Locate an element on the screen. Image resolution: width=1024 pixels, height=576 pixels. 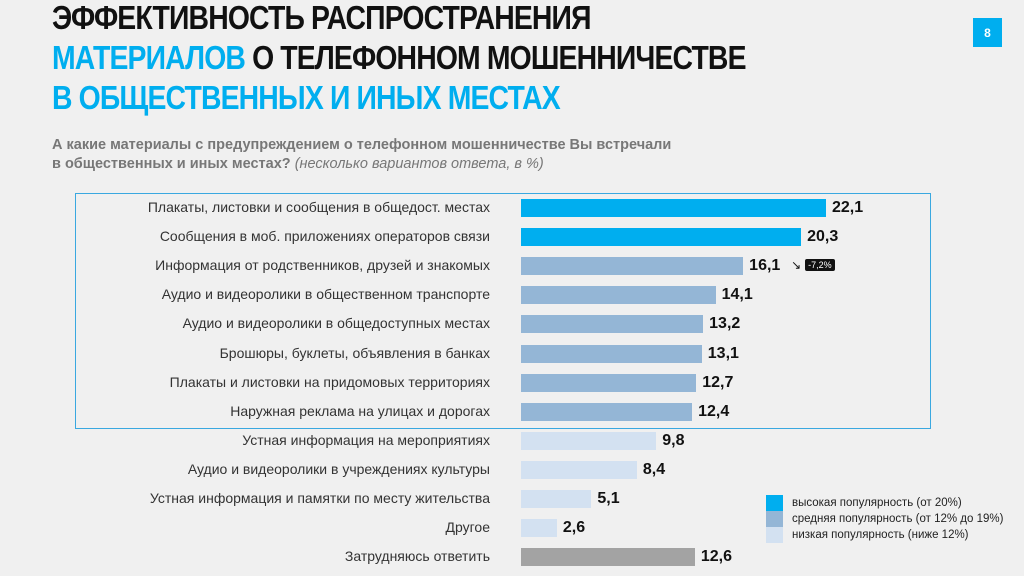
legend-item: низкая популярность (ниже 12%) is located at coordinates (884, 535).